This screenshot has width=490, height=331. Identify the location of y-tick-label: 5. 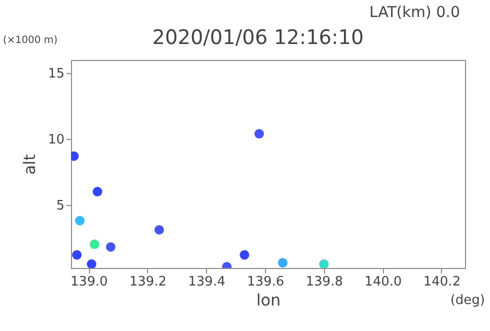
(60, 206).